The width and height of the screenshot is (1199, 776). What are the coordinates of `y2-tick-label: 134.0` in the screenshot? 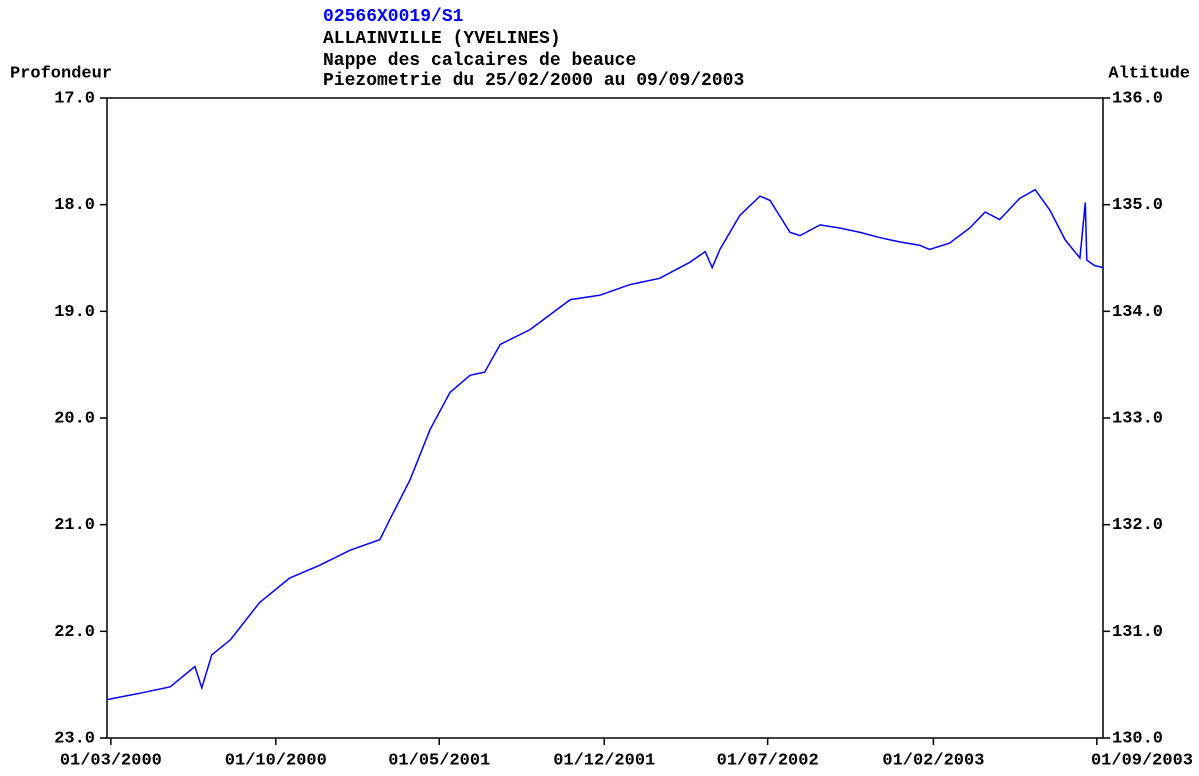 It's located at (1137, 312).